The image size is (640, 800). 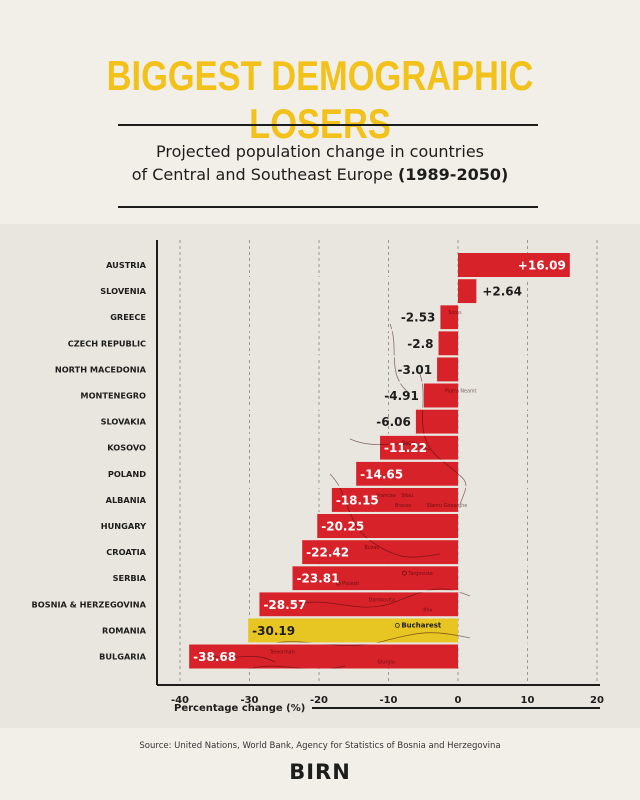 What do you see at coordinates (449, 317) in the screenshot?
I see `bar-greece` at bounding box center [449, 317].